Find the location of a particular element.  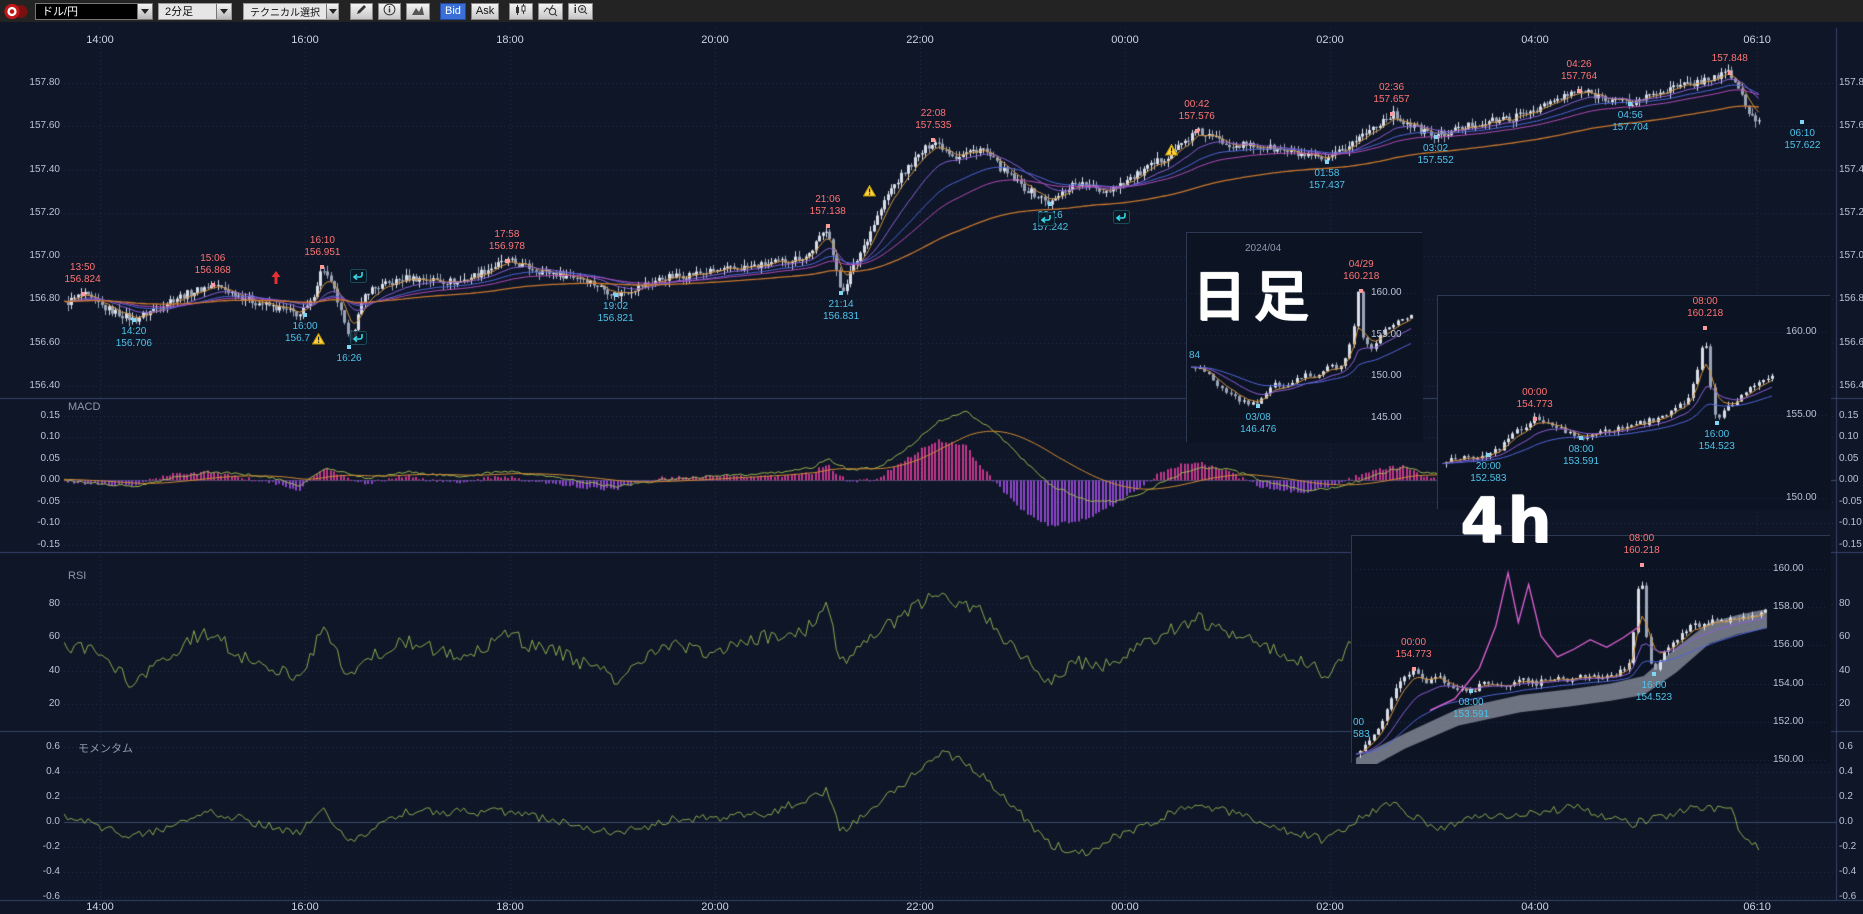

mountain-chart-button is located at coordinates (418, 11).